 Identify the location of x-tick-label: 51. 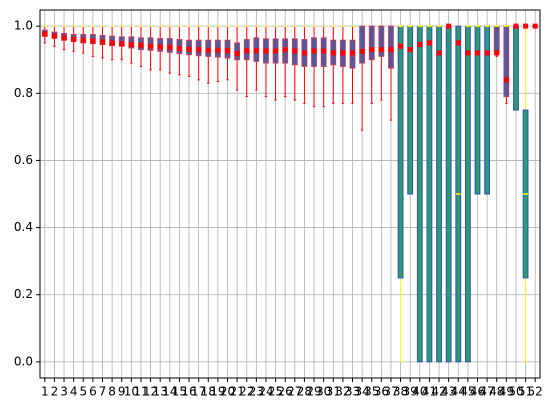
(525, 392).